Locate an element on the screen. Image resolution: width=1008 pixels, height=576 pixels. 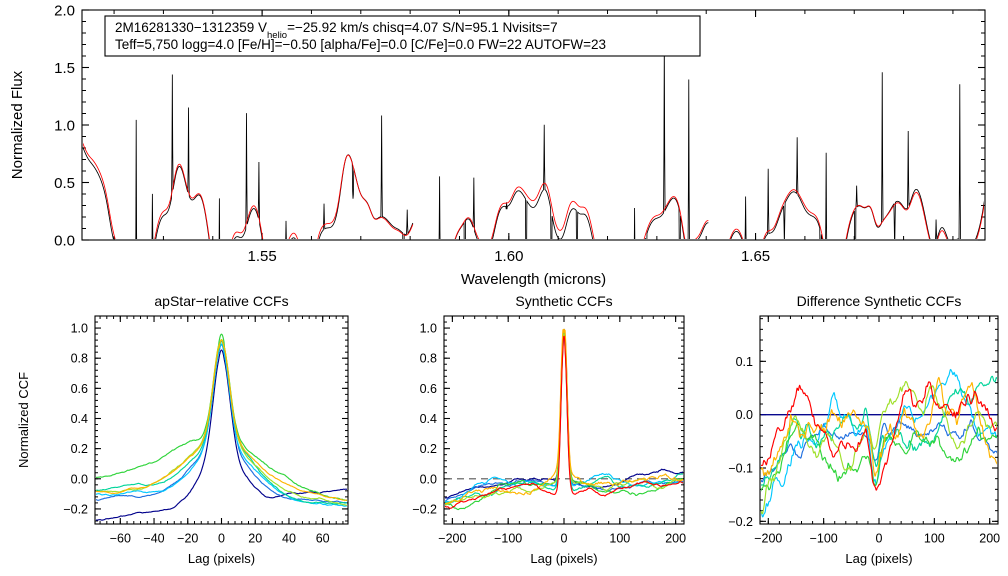
ccf-synthetic-axes: −200 −100 0 100 200 −0.2 0.0 0.2 0.4 0.6 0.8 1.0 is located at coordinates (549, 430).